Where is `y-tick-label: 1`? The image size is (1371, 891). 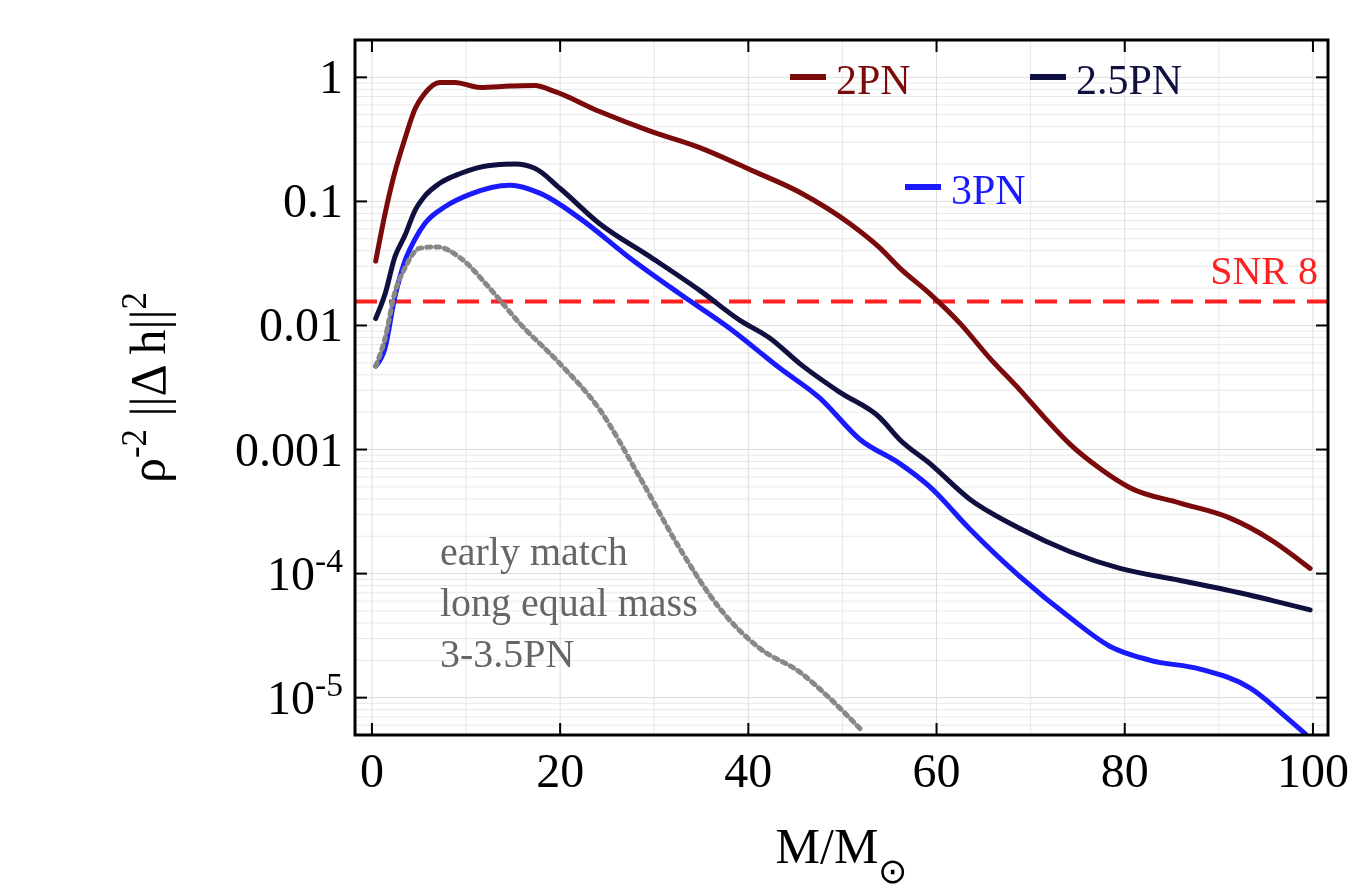
y-tick-label: 1 is located at coordinates (331, 77).